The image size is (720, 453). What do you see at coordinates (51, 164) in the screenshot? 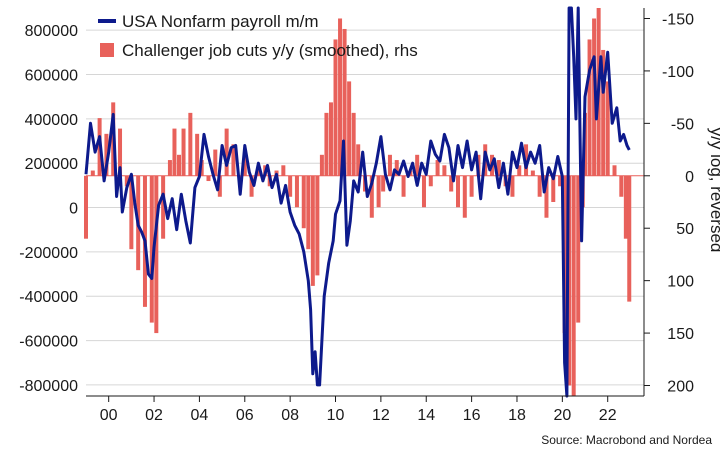
I see `left-axis-tick-label: 200000` at bounding box center [51, 164].